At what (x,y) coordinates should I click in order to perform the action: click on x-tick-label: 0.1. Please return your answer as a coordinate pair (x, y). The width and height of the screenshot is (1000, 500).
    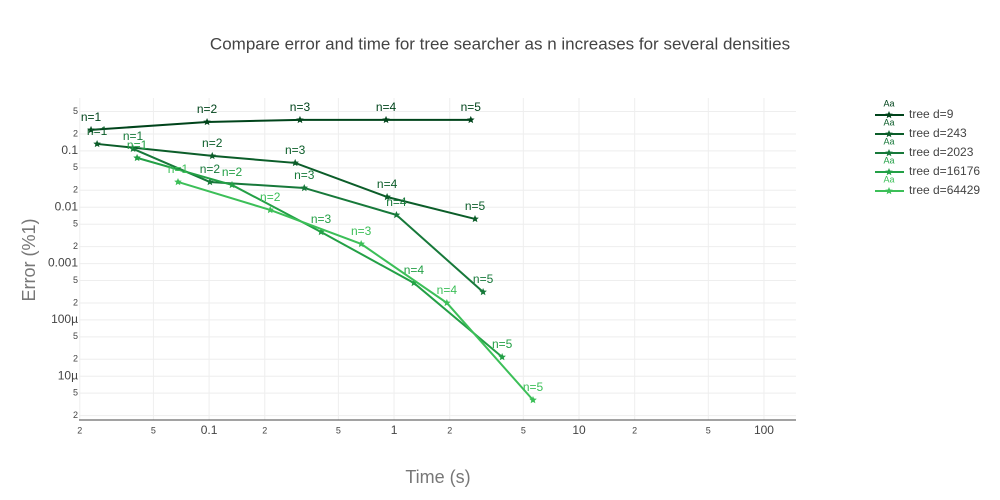
    Looking at the image, I should click on (209, 430).